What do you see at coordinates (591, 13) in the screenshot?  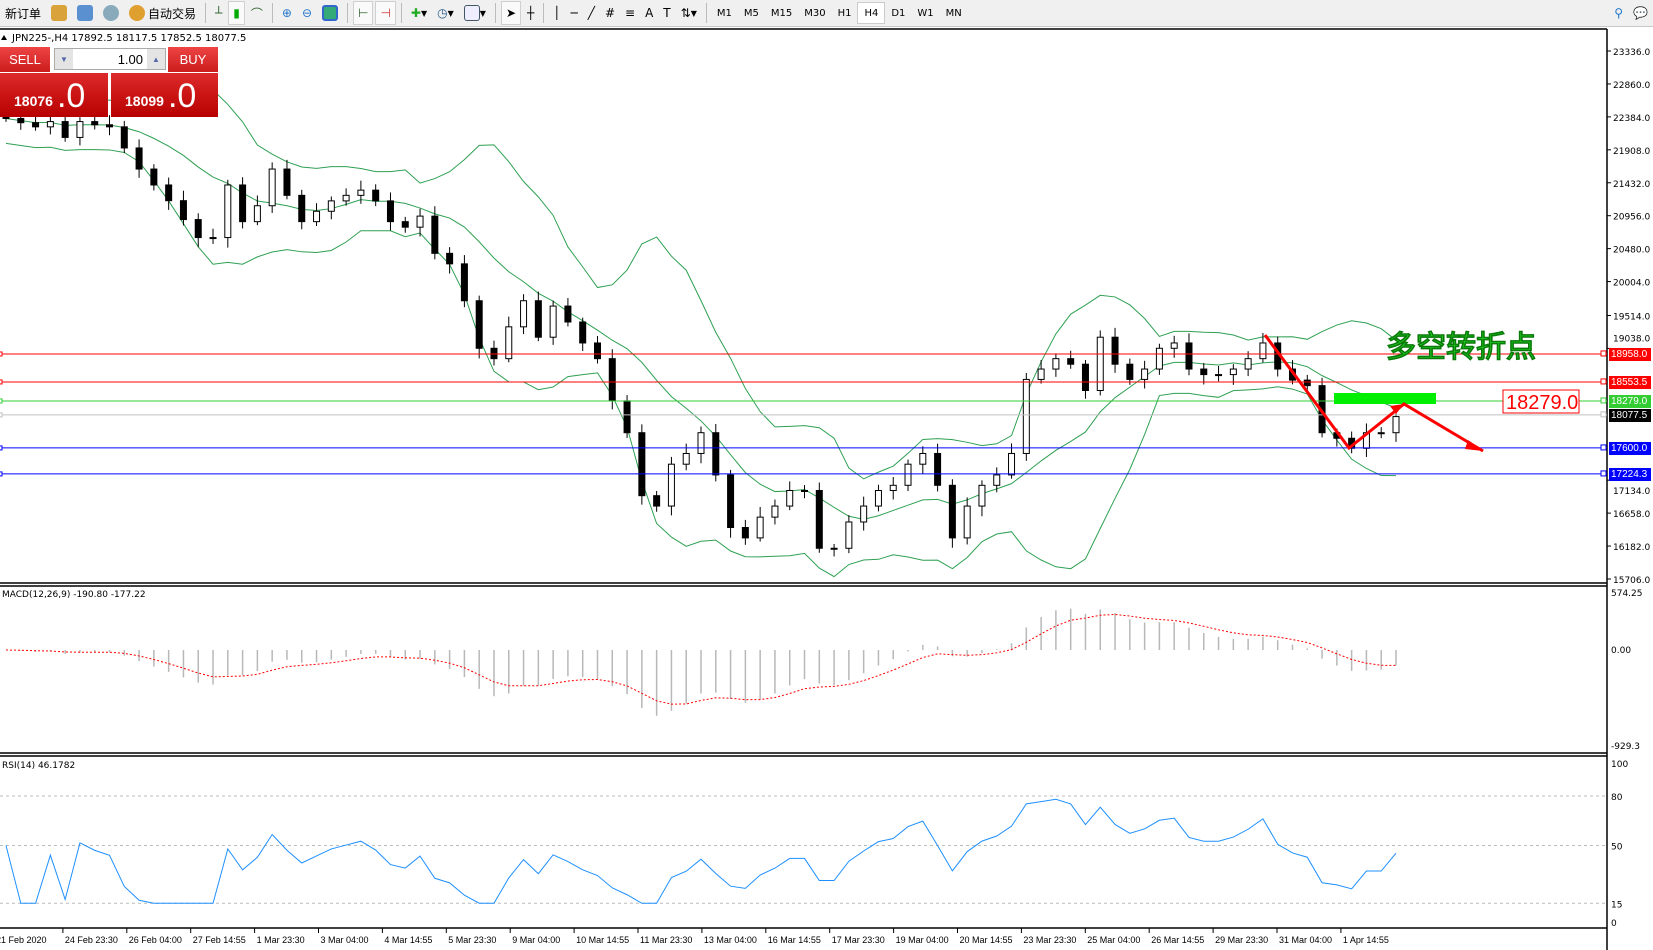 I see `trendline-button: ╱` at bounding box center [591, 13].